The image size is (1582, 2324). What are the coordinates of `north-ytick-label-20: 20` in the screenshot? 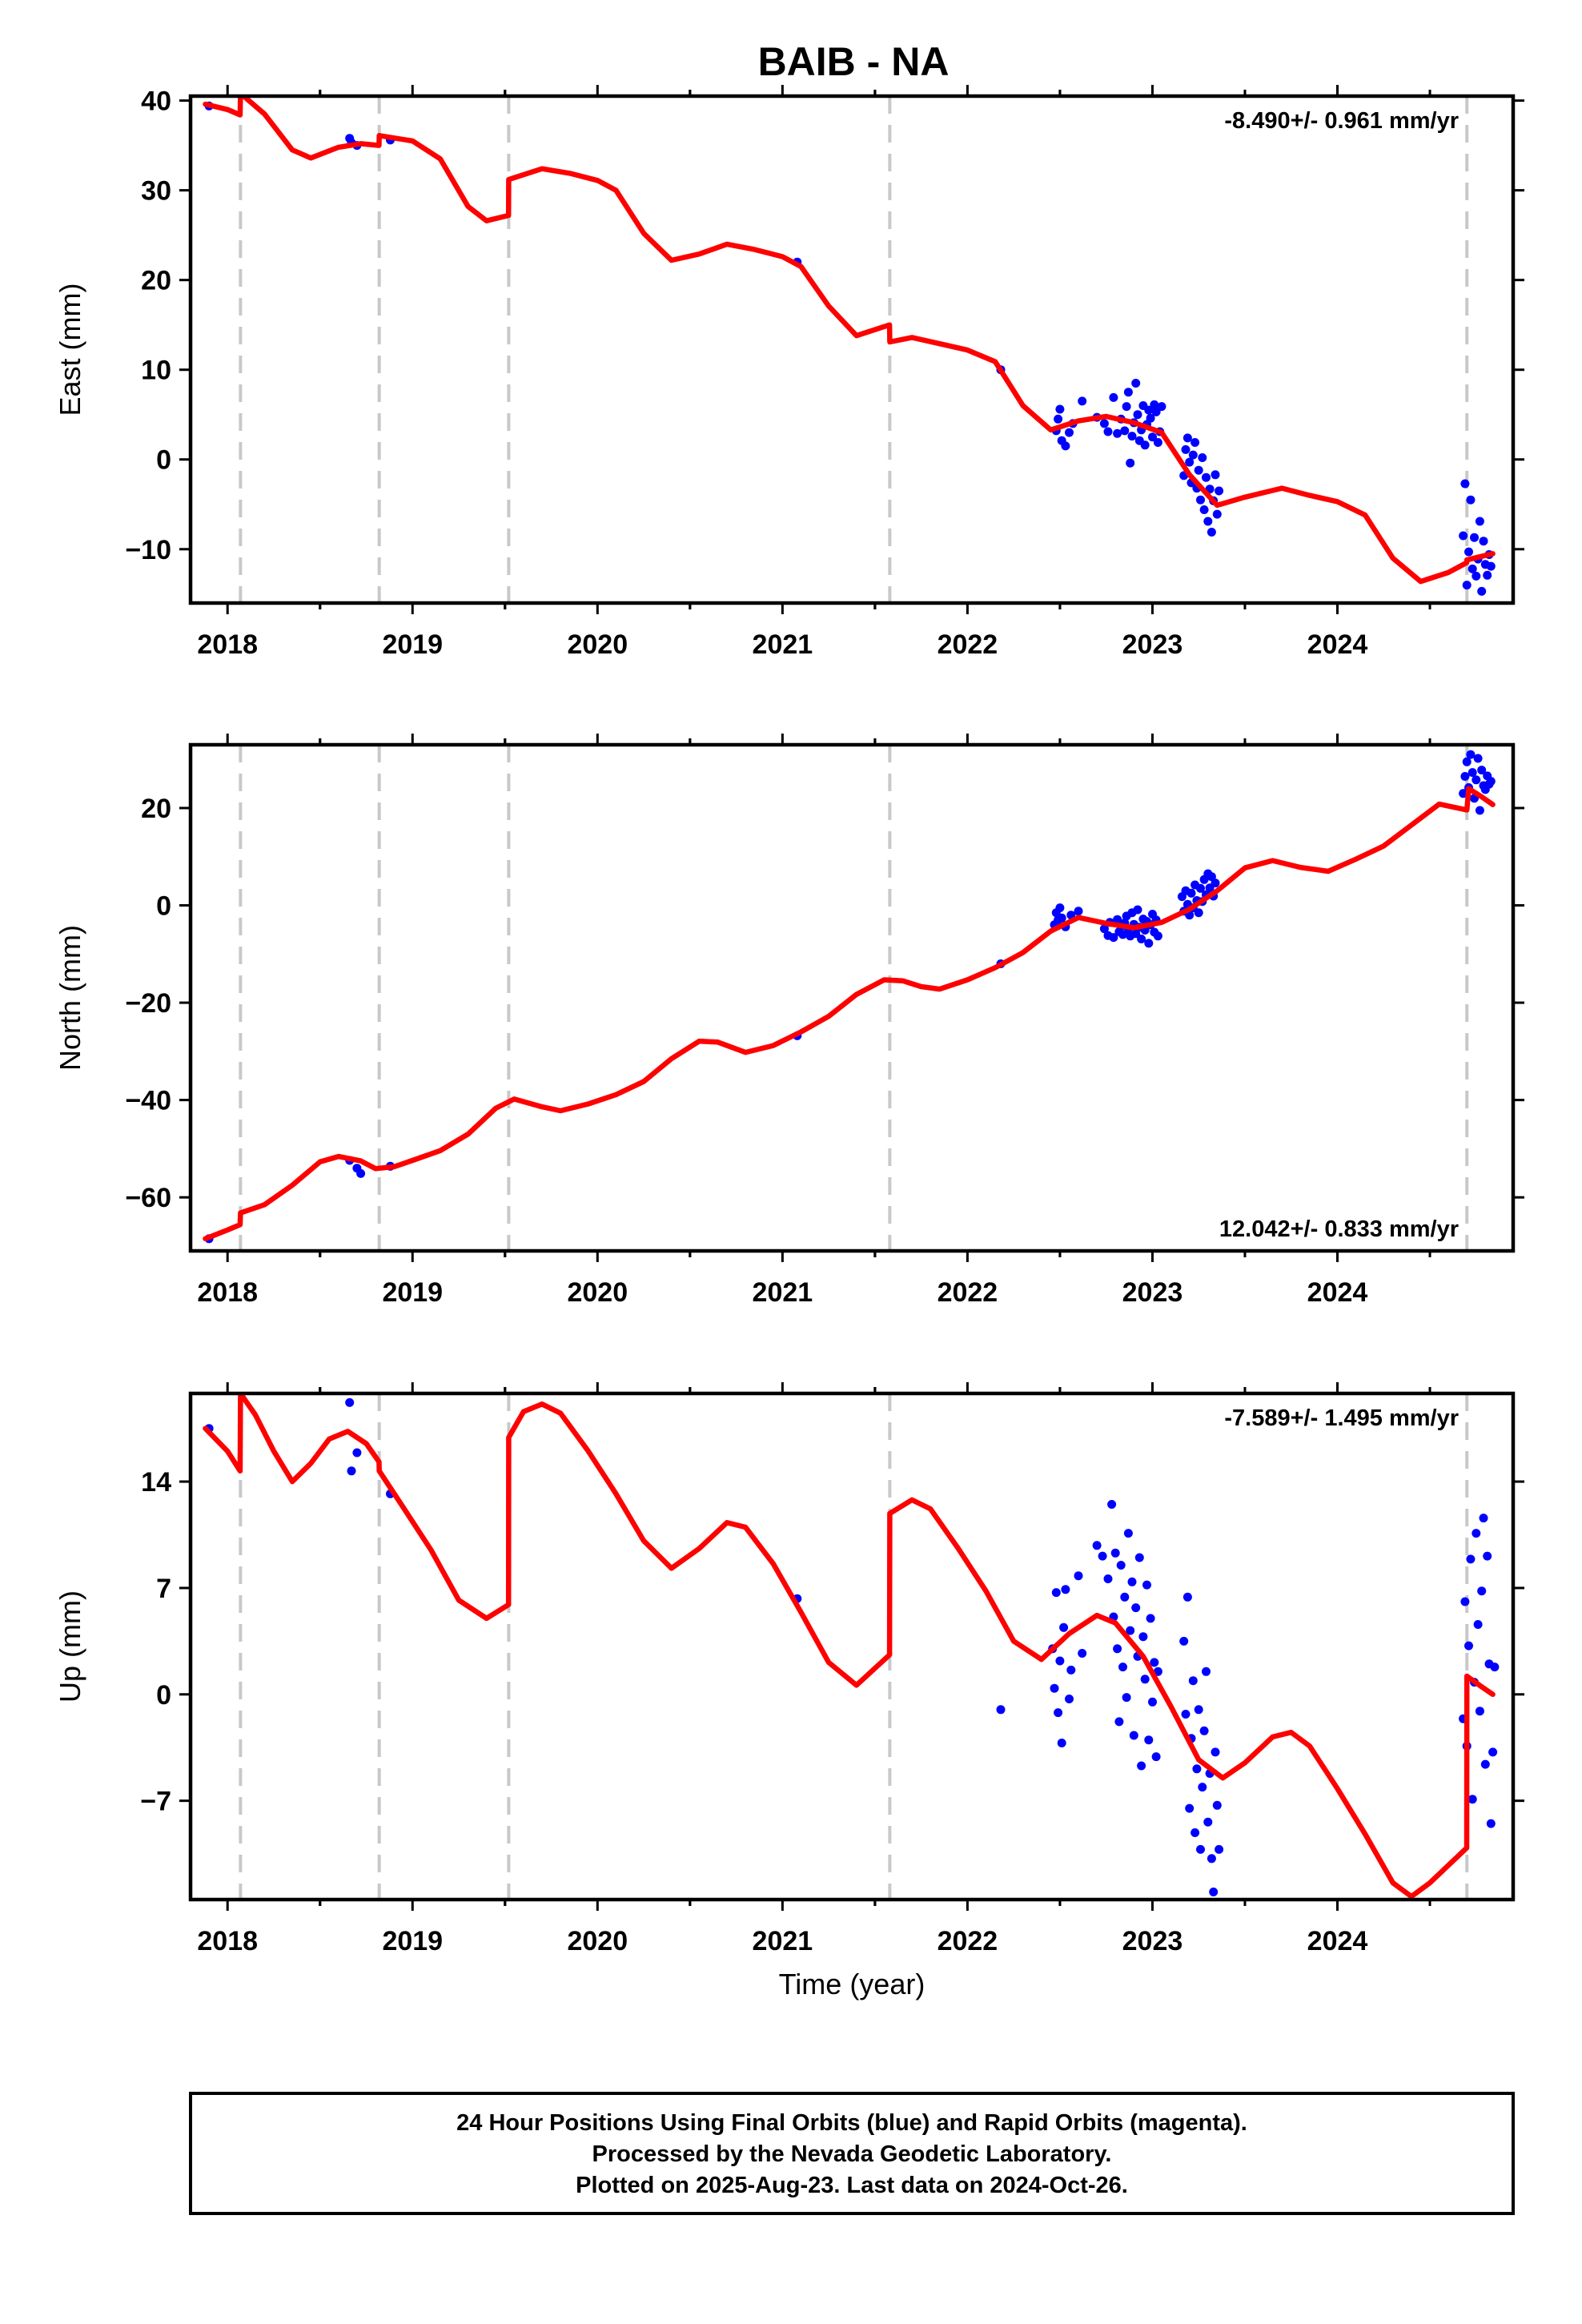 It's located at (156, 809).